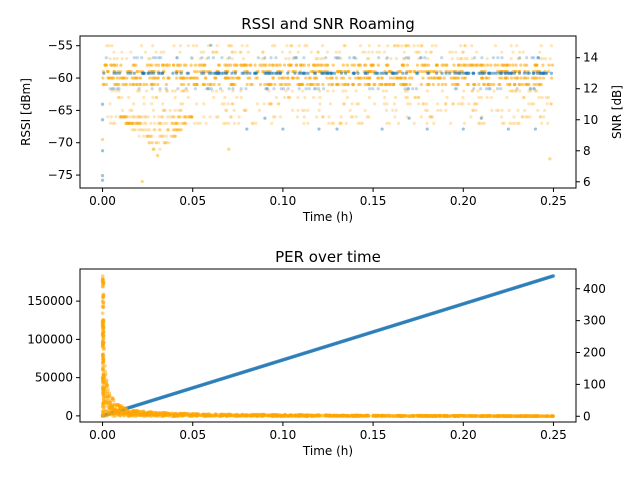 Image resolution: width=640 pixels, height=480 pixels. I want to click on y2-tick-label: 10, so click(590, 120).